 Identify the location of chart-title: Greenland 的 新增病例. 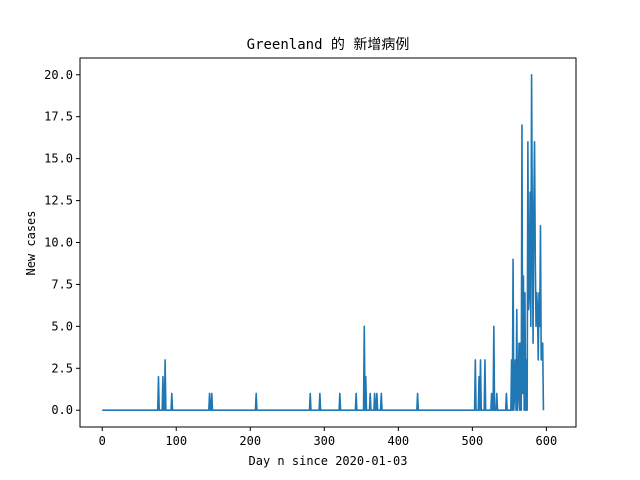
(328, 45).